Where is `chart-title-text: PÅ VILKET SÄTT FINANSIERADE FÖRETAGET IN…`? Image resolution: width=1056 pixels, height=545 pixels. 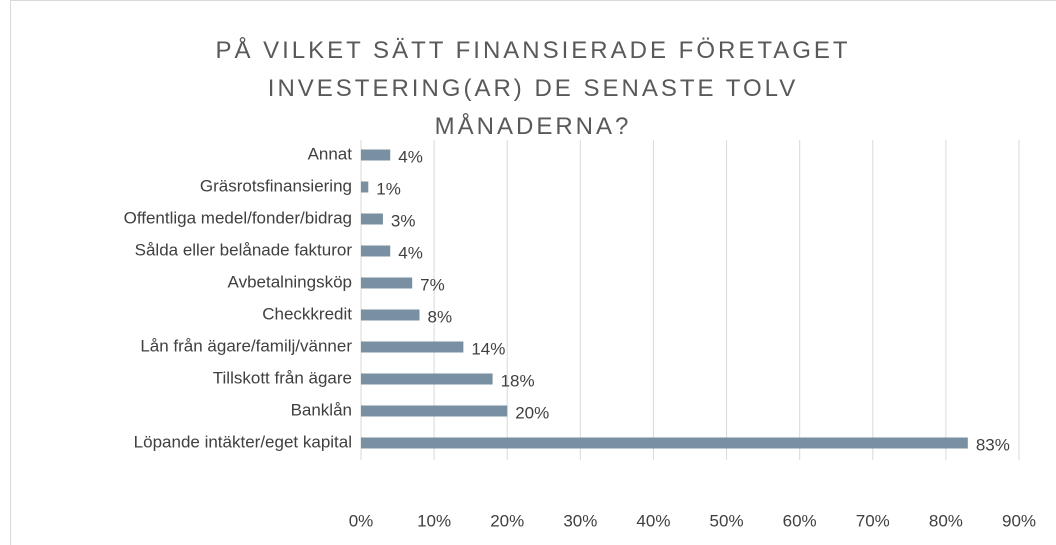 chart-title-text: PÅ VILKET SÄTT FINANSIERADE FÖRETAGET IN… is located at coordinates (533, 88).